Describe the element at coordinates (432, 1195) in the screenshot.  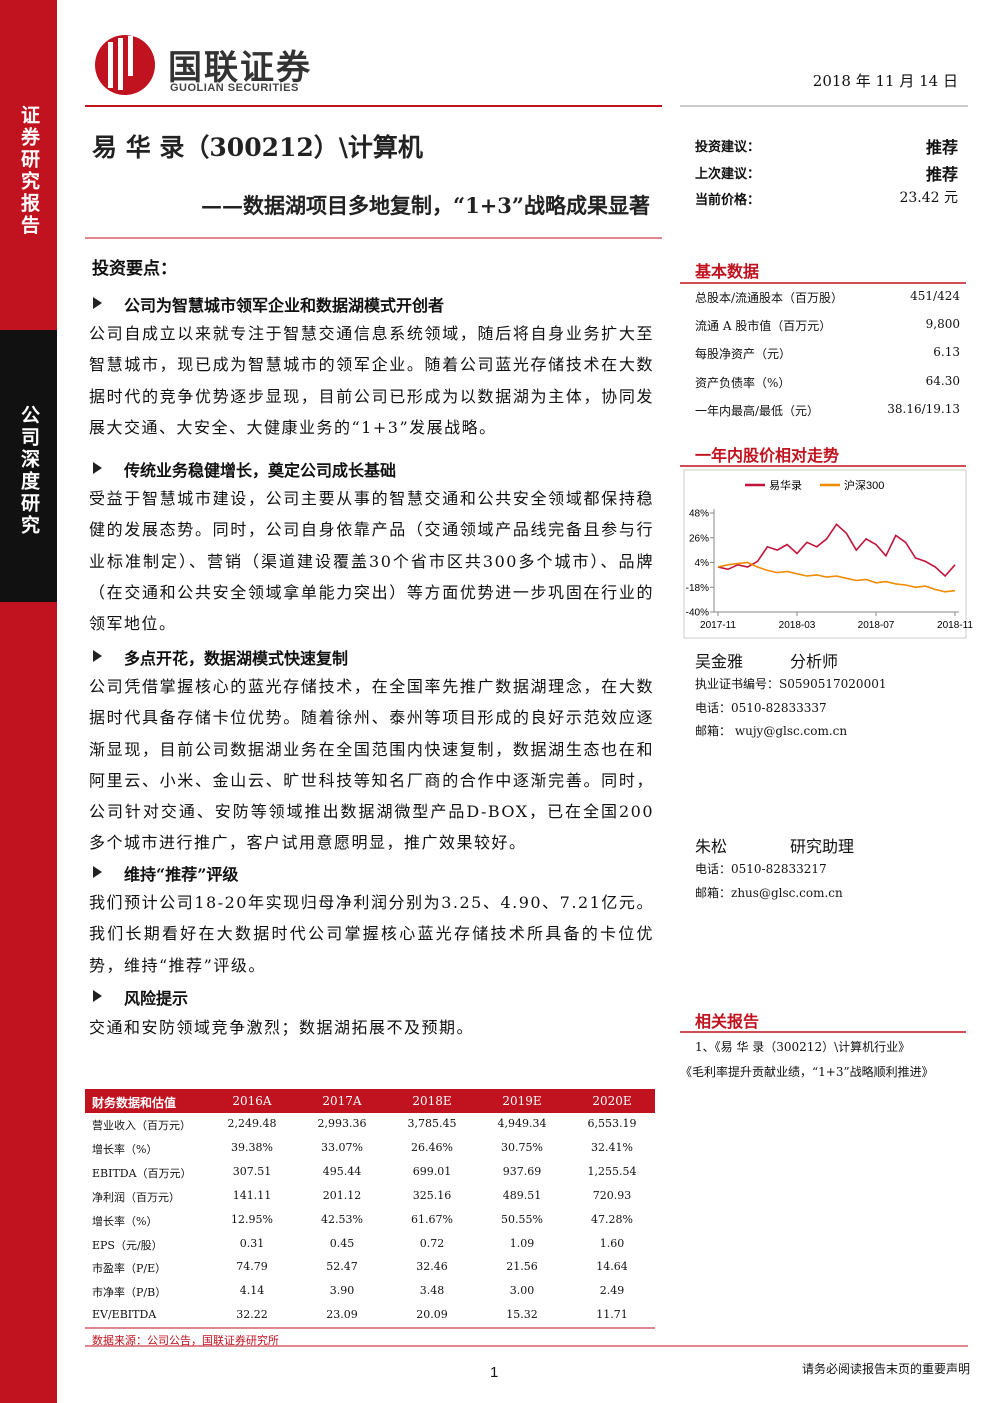
I see `table-cell: 325.16` at that location.